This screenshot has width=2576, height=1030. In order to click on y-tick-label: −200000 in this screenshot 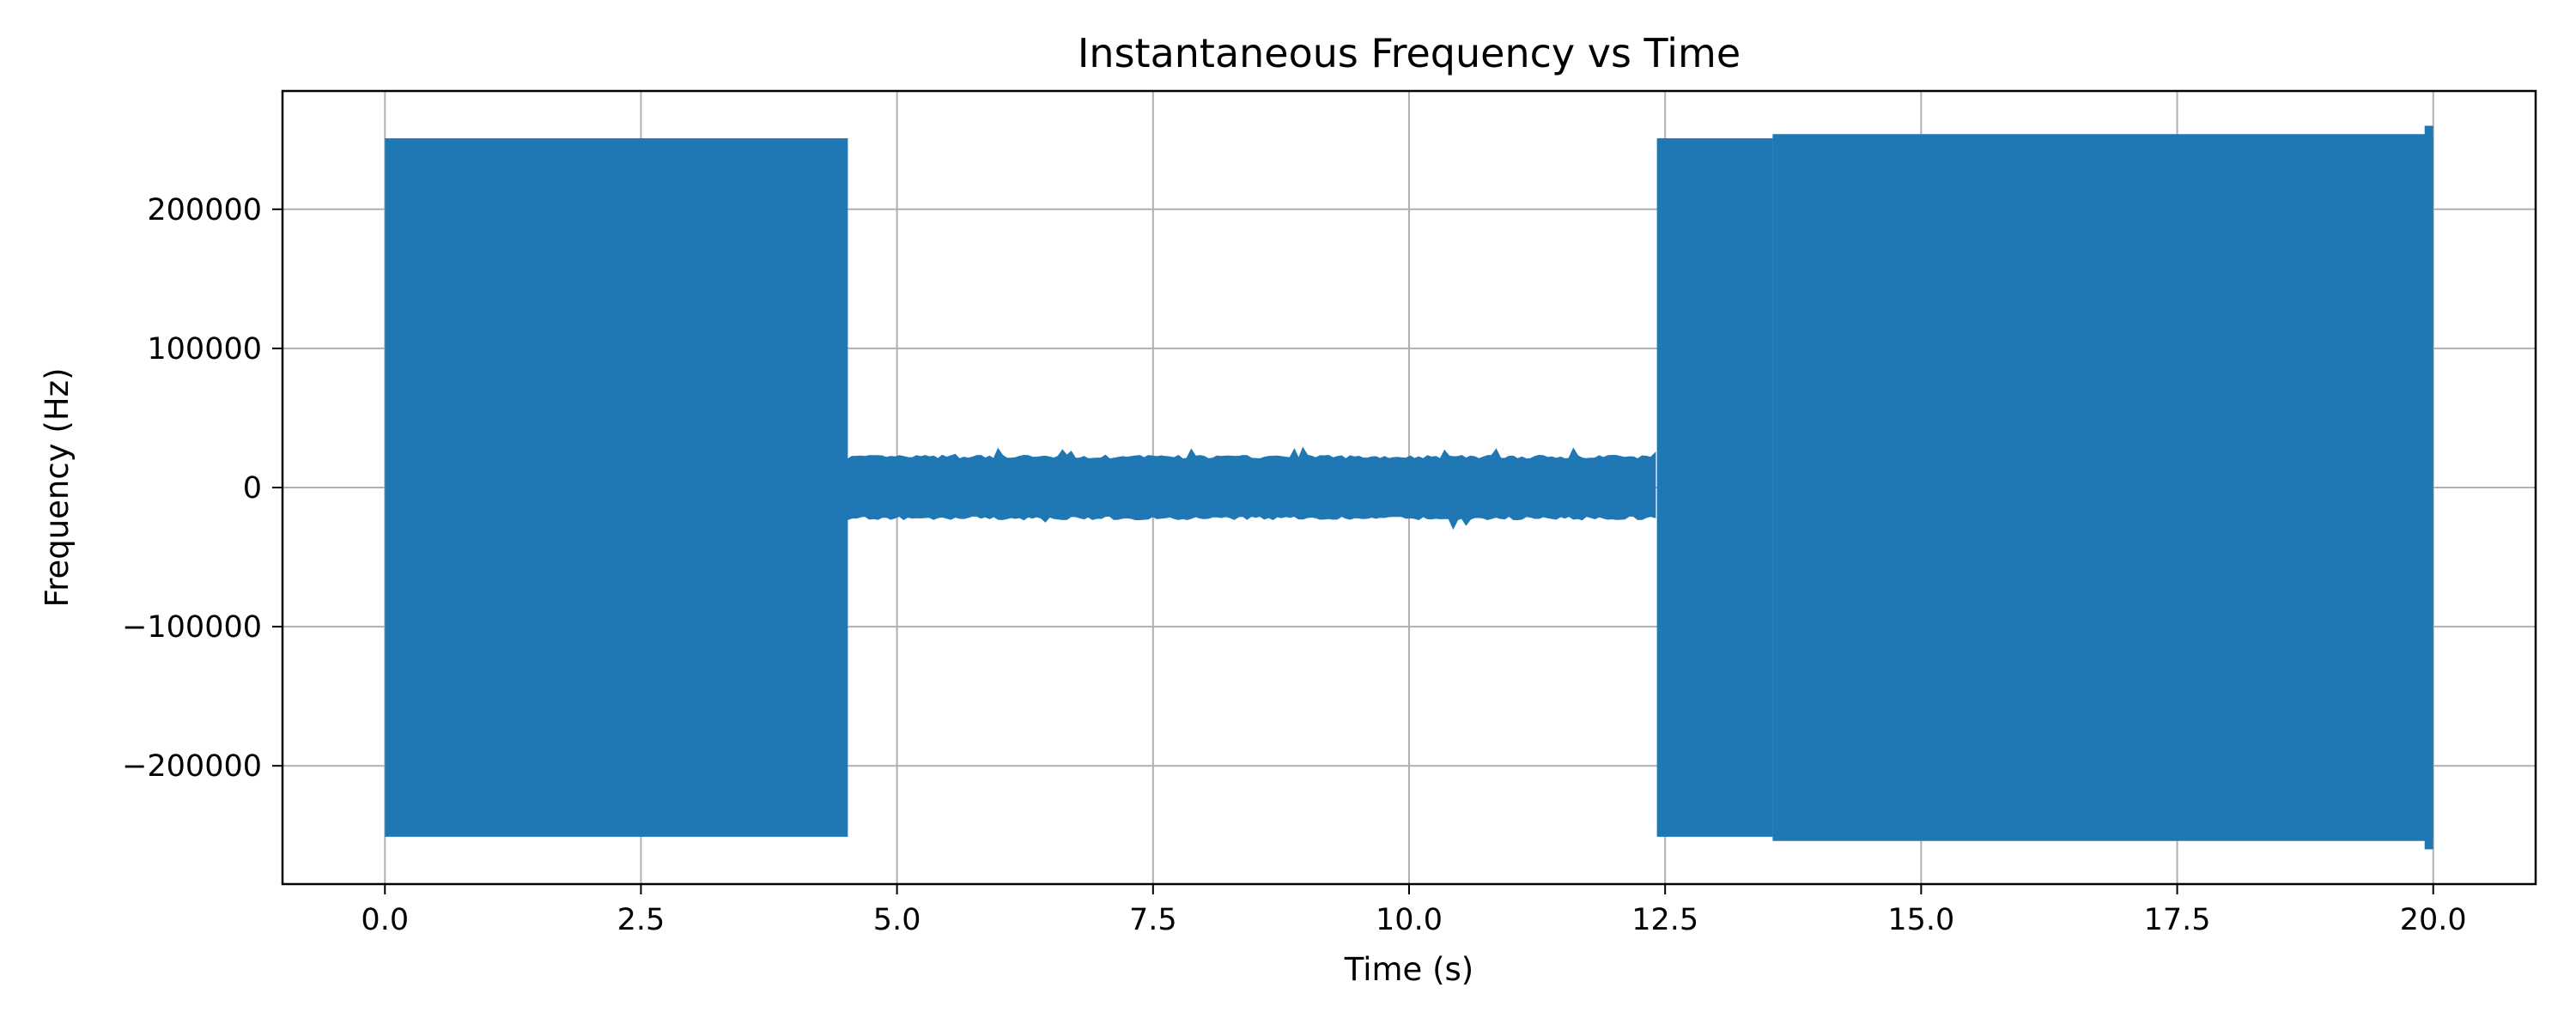, I will do `click(192, 766)`.